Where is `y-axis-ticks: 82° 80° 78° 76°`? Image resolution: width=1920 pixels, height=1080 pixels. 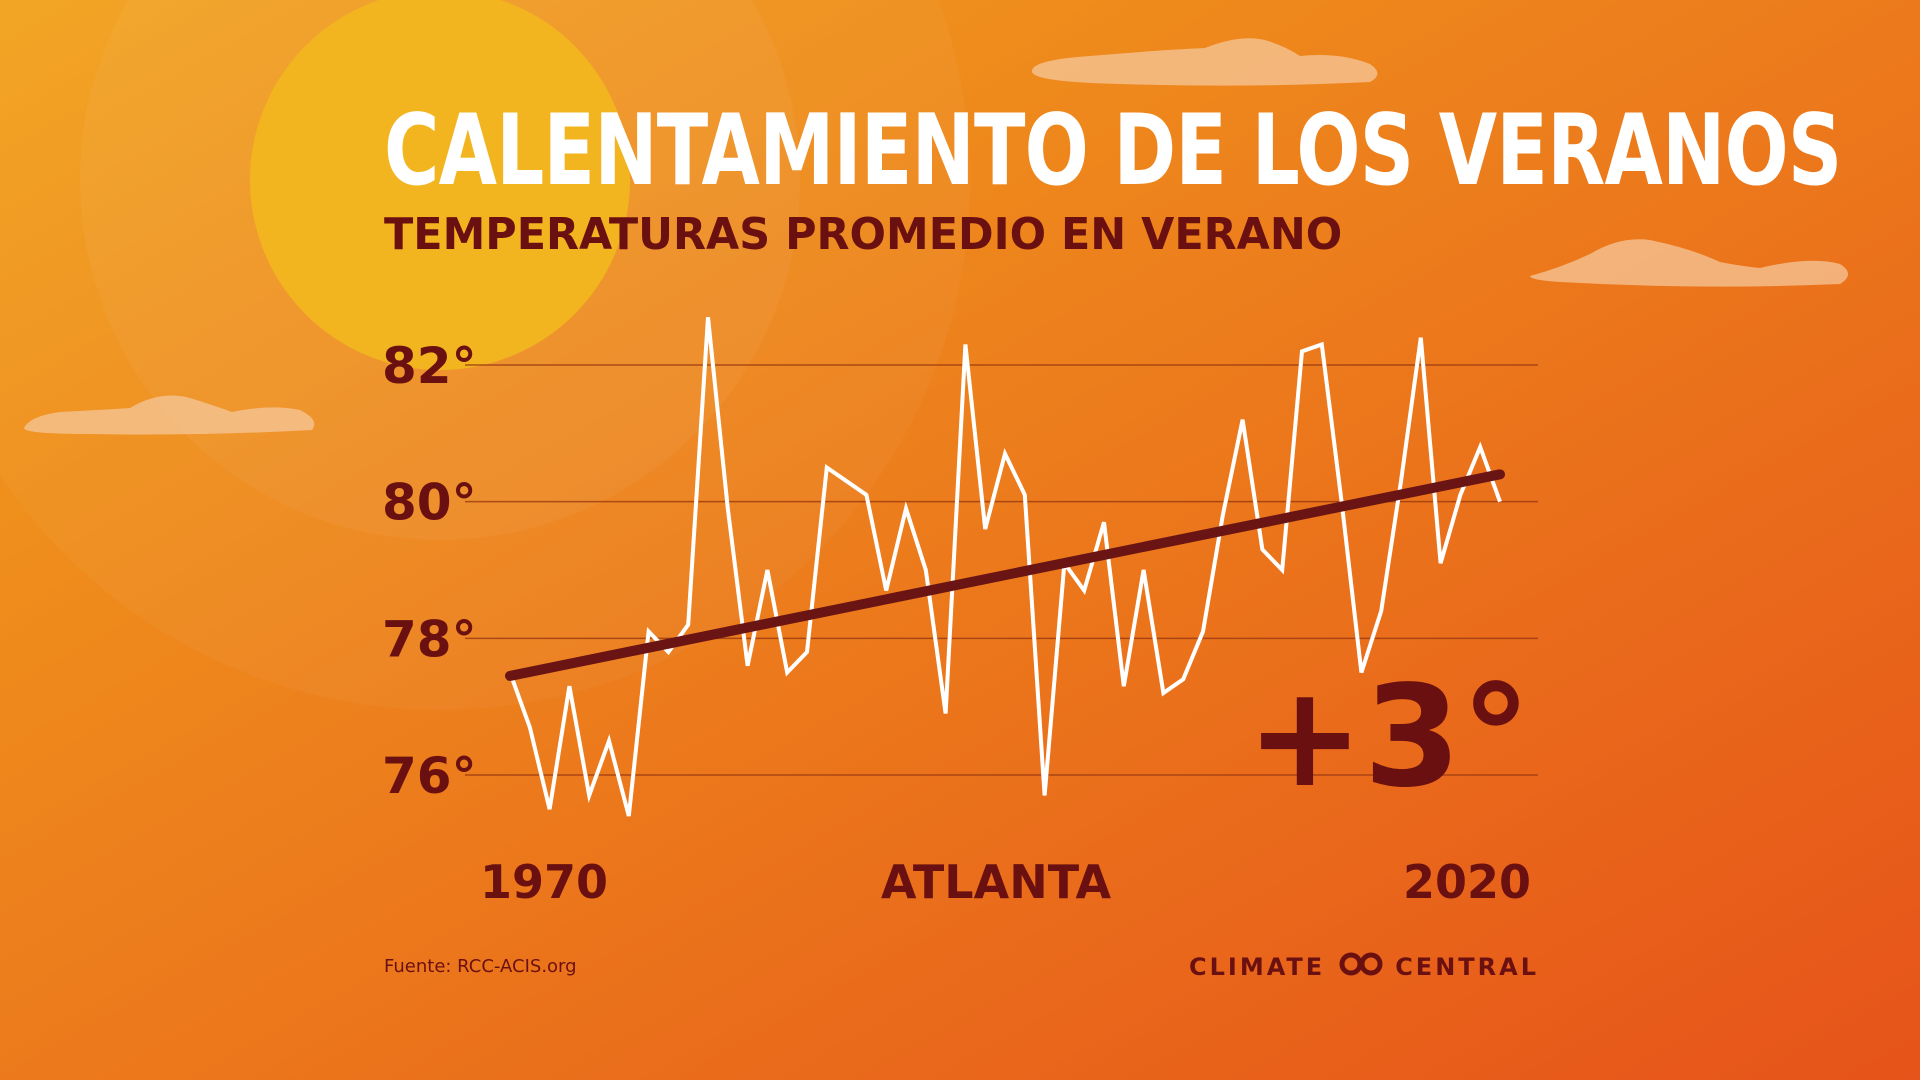
y-axis-ticks: 82° 80° 78° 76° is located at coordinates (429, 571).